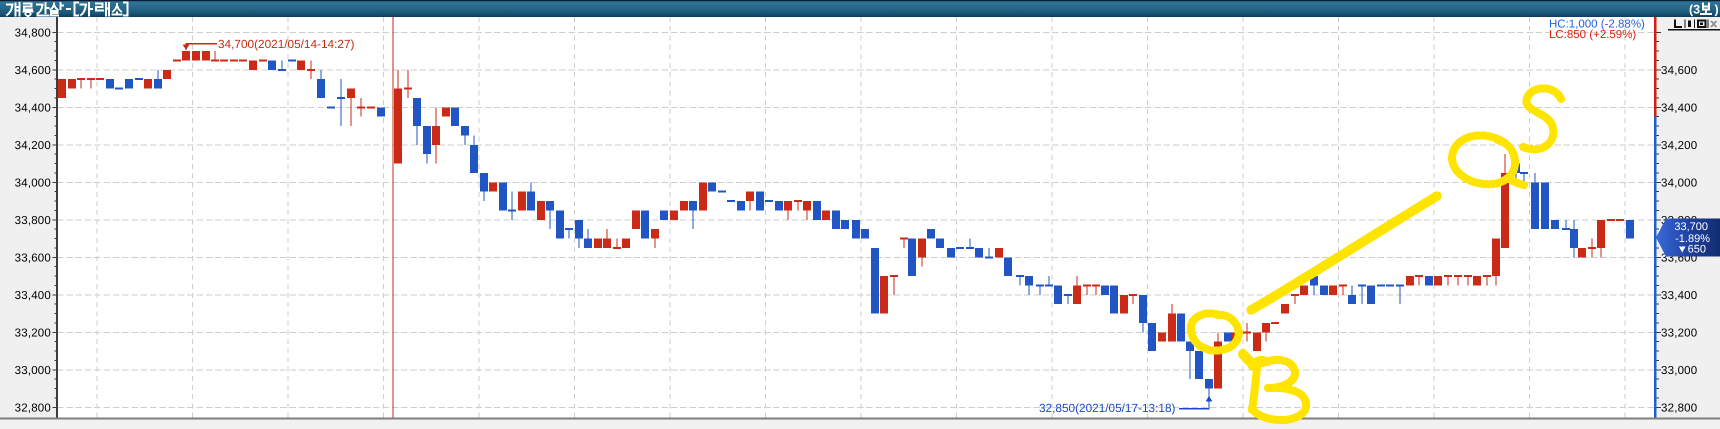  What do you see at coordinates (1107, 408) in the screenshot?
I see `svg-text: 32,850(2021/05/17-13:18)` at bounding box center [1107, 408].